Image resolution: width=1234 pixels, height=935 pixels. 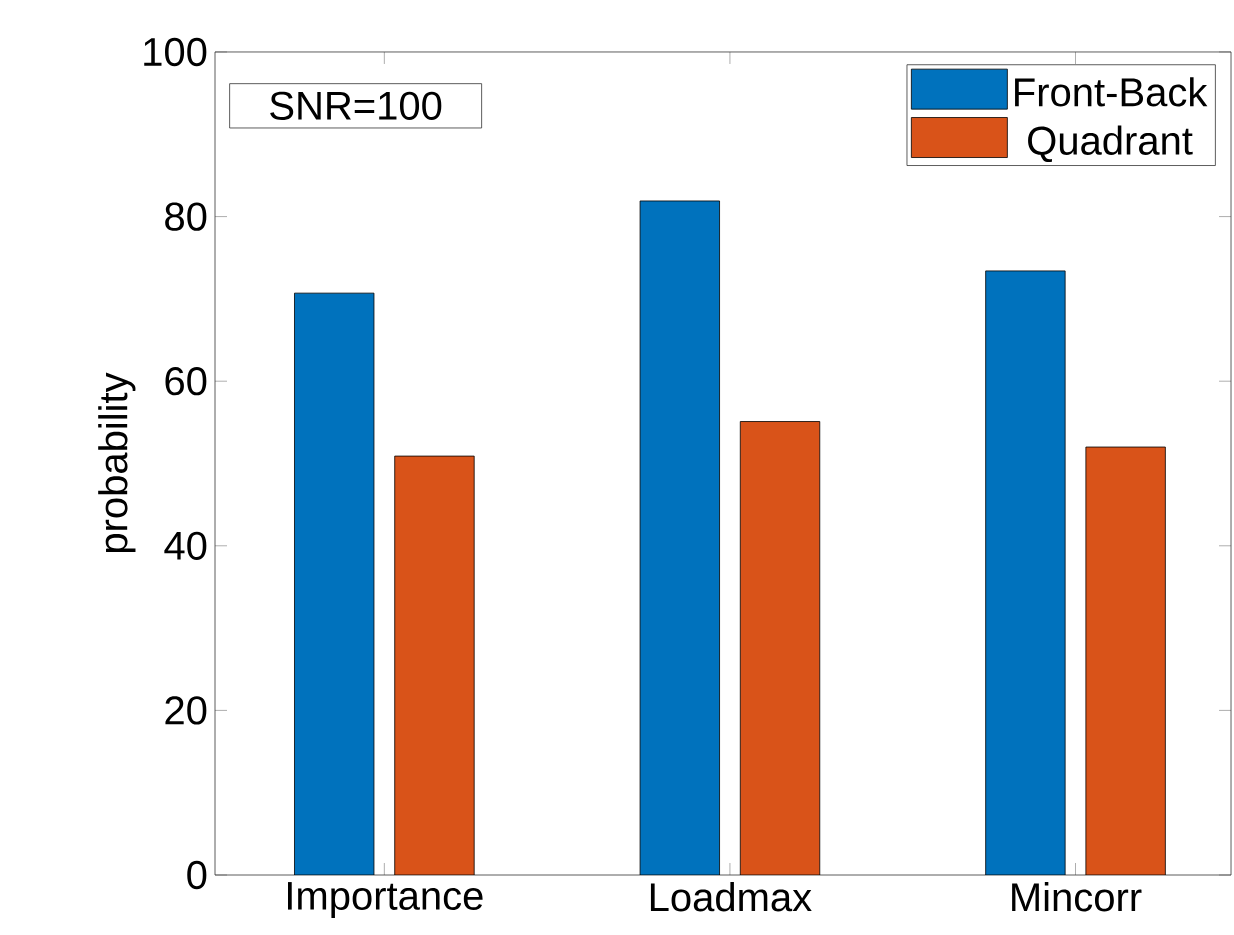 I want to click on annotation: SNR=100, so click(x=356, y=105).